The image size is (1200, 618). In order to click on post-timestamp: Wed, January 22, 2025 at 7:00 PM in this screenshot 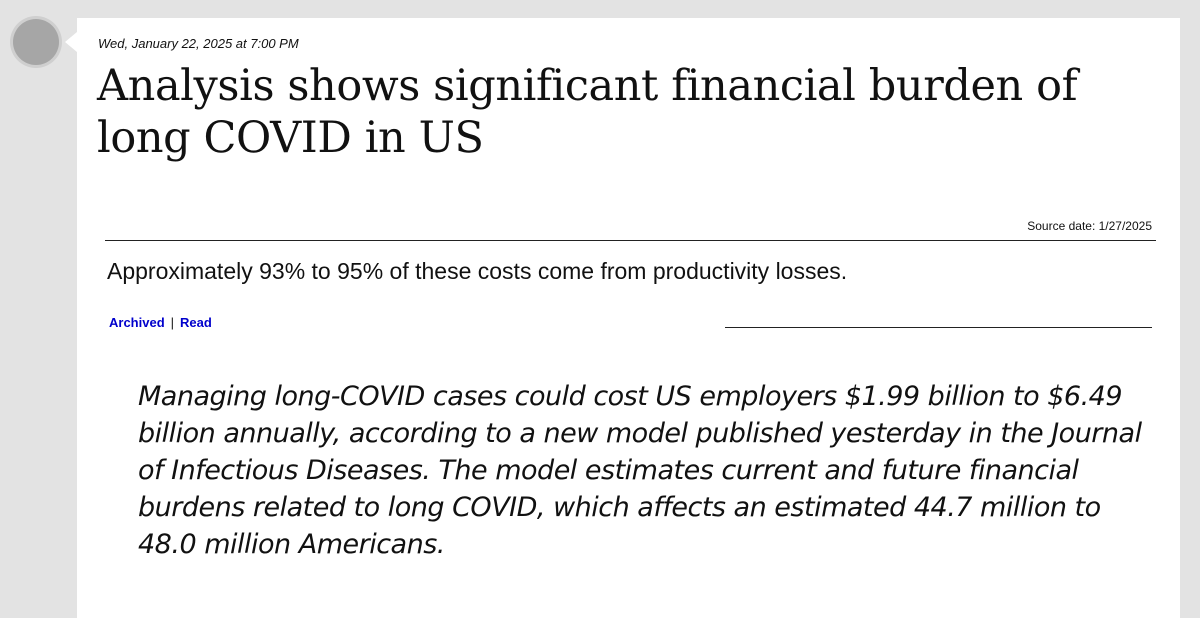, I will do `click(198, 43)`.